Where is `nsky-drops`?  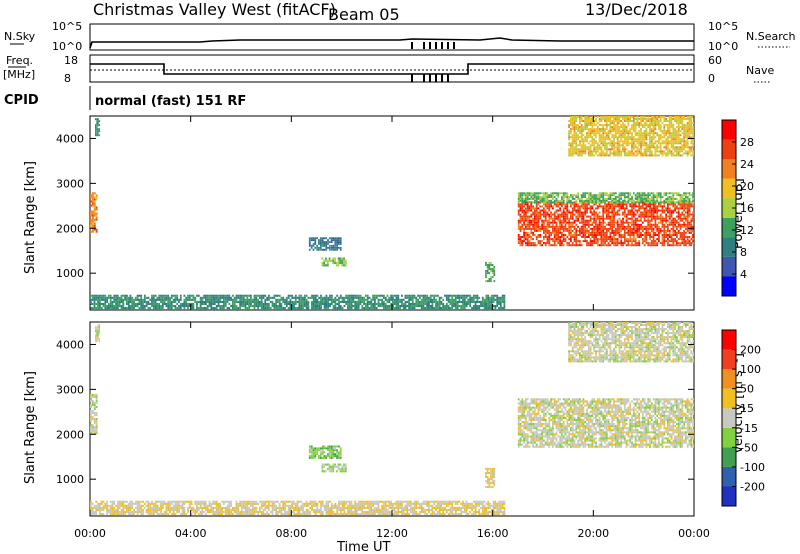 nsky-drops is located at coordinates (433, 45).